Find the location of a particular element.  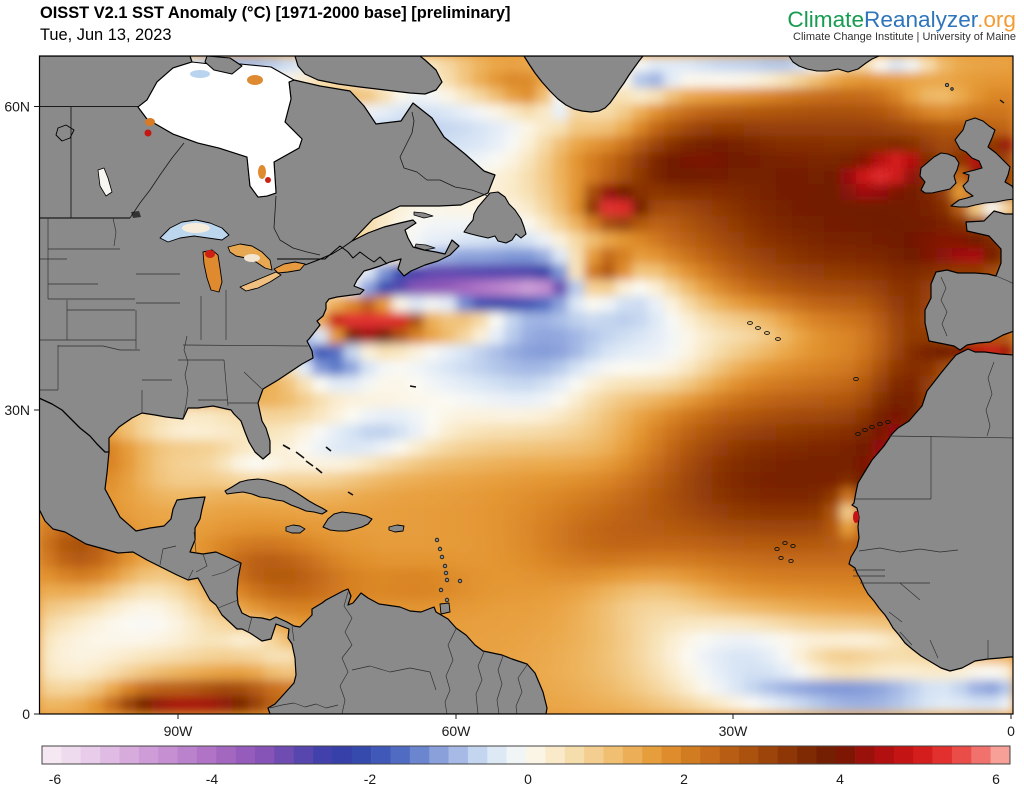

svg-text: 30W is located at coordinates (734, 731).